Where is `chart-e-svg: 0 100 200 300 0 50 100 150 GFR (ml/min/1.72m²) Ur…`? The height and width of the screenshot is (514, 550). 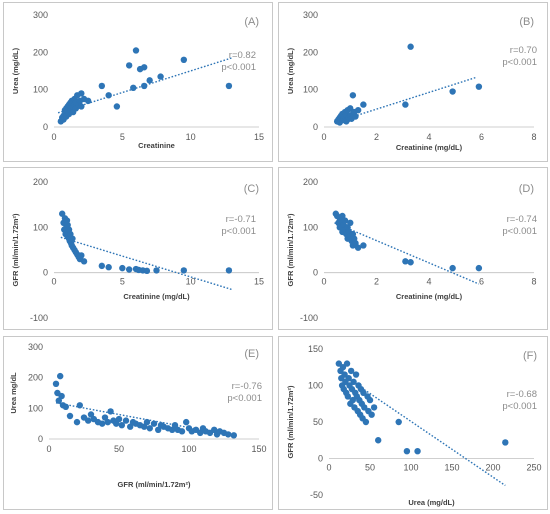 chart-e-svg: 0 100 200 300 0 50 100 150 GFR (ml/min/1.72m²) Ur… is located at coordinates (138, 415).